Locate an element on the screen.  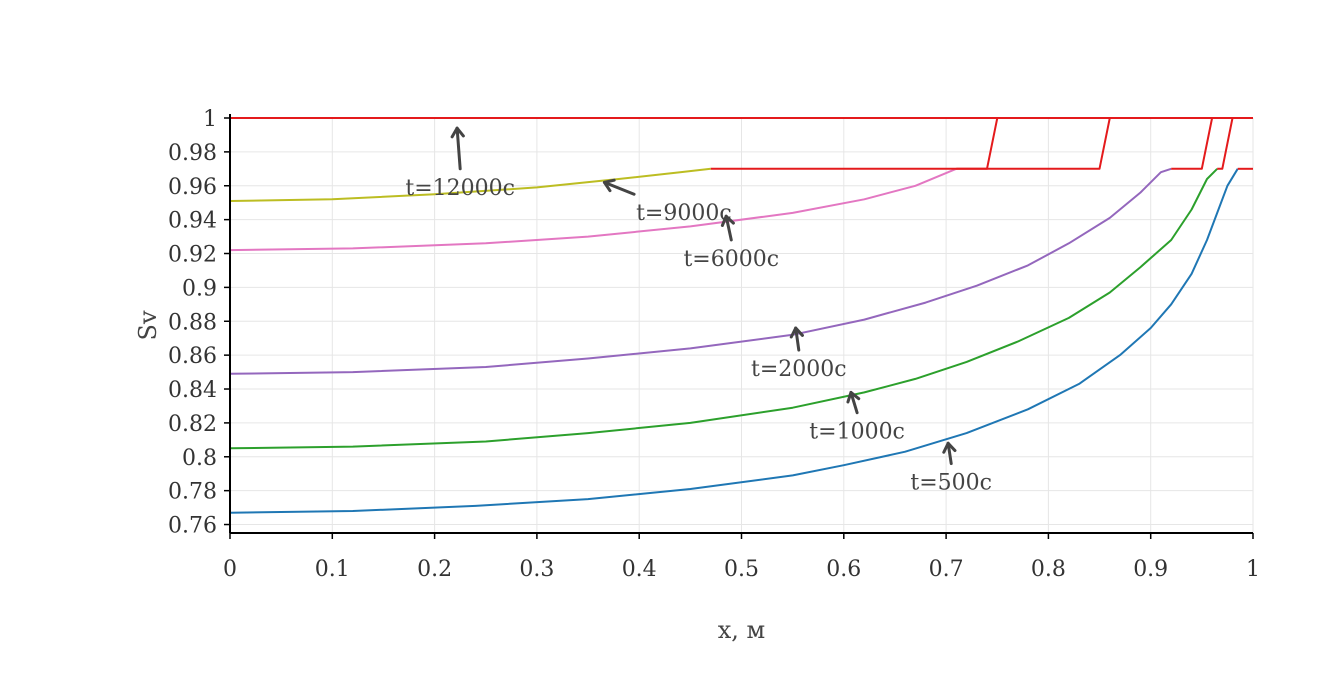
annotation-3: t=2000c is located at coordinates (799, 354).